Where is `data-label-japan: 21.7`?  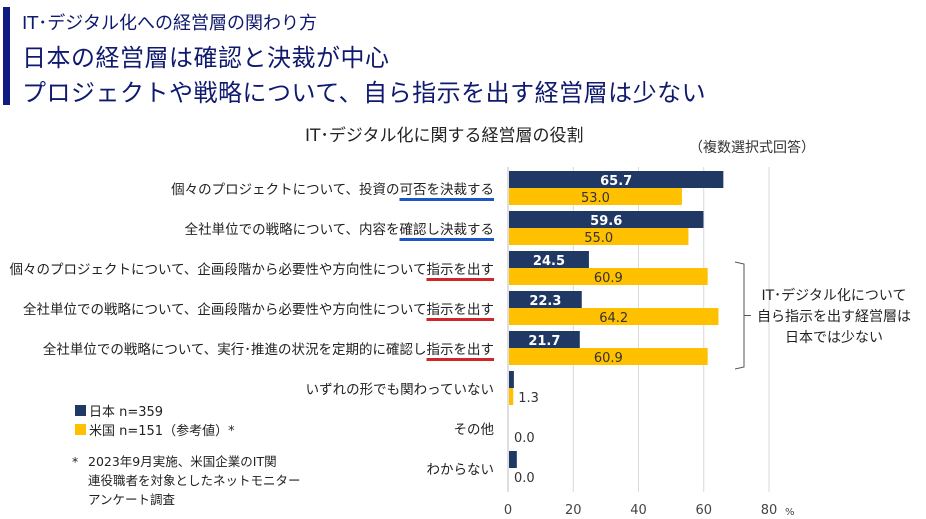 data-label-japan: 21.7 is located at coordinates (544, 341).